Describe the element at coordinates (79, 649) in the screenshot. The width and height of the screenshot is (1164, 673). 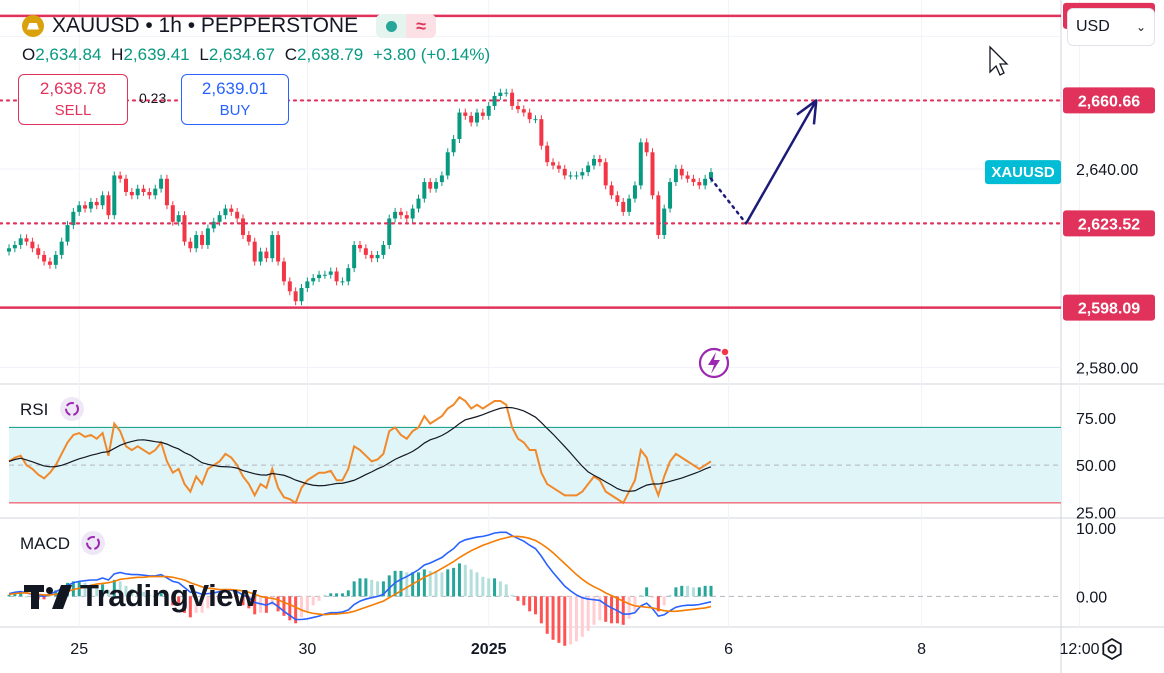
I see `time-tick-0: 25` at that location.